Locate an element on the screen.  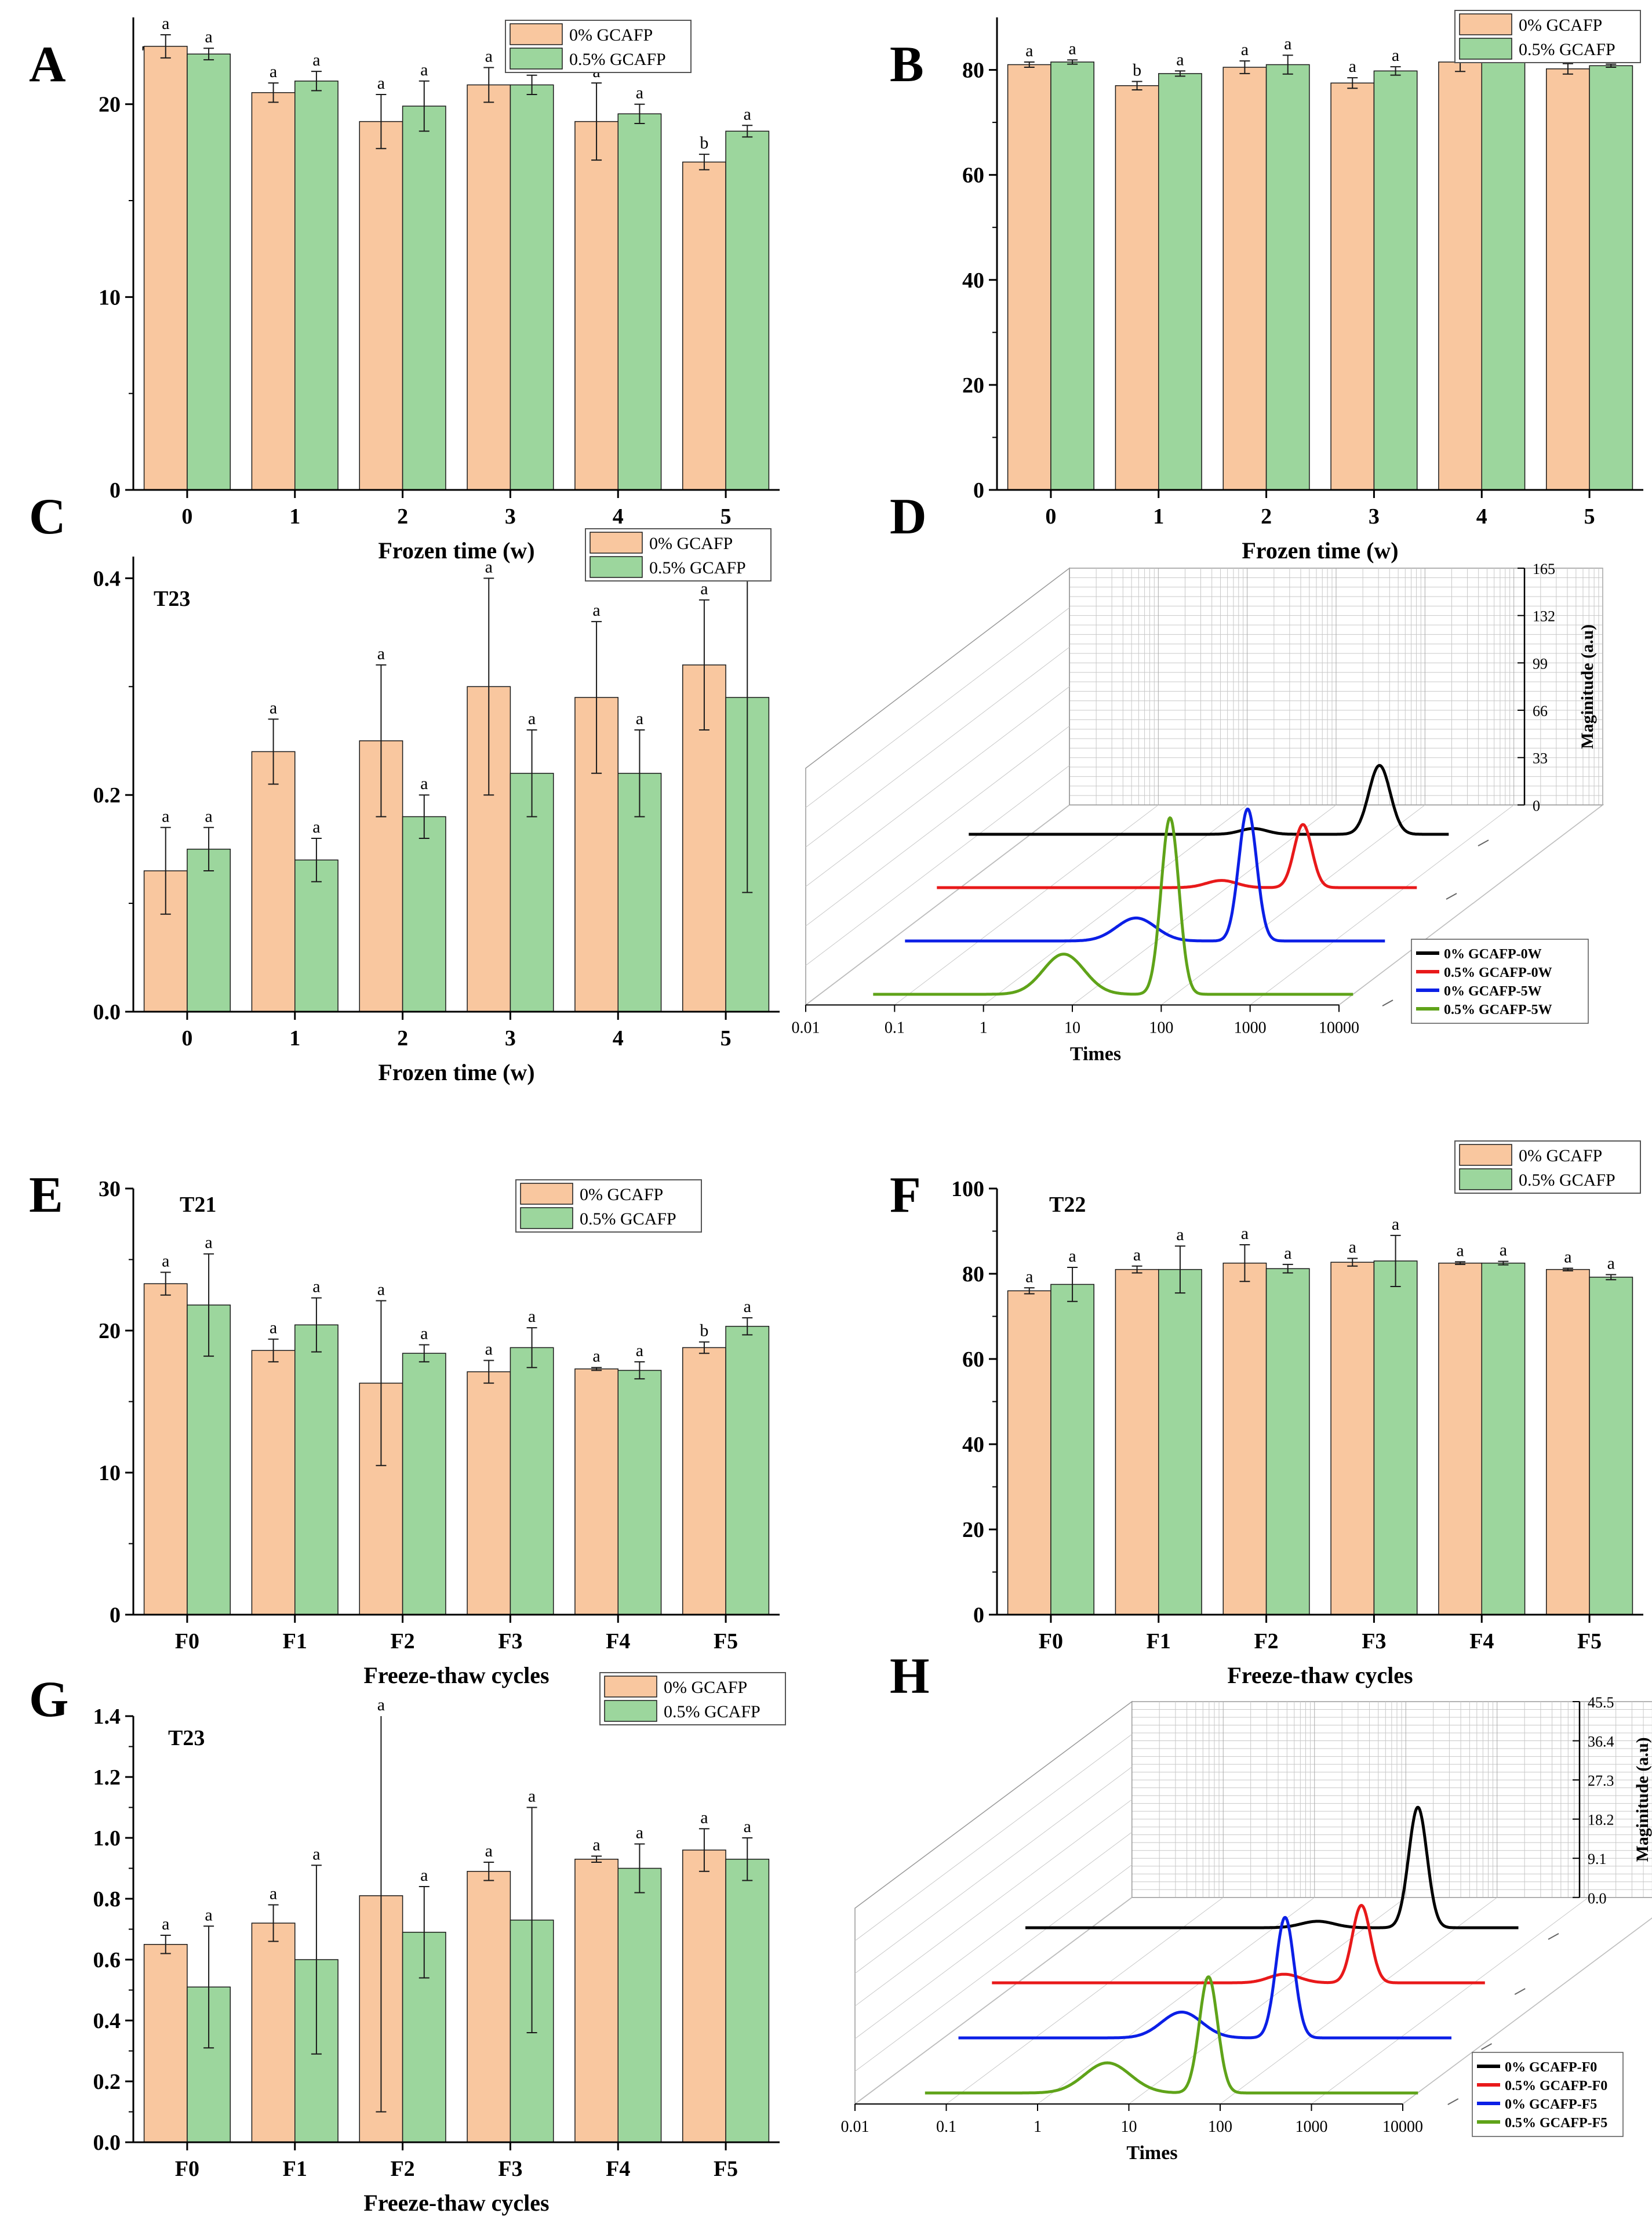
chart-title: T21 is located at coordinates (198, 1205).